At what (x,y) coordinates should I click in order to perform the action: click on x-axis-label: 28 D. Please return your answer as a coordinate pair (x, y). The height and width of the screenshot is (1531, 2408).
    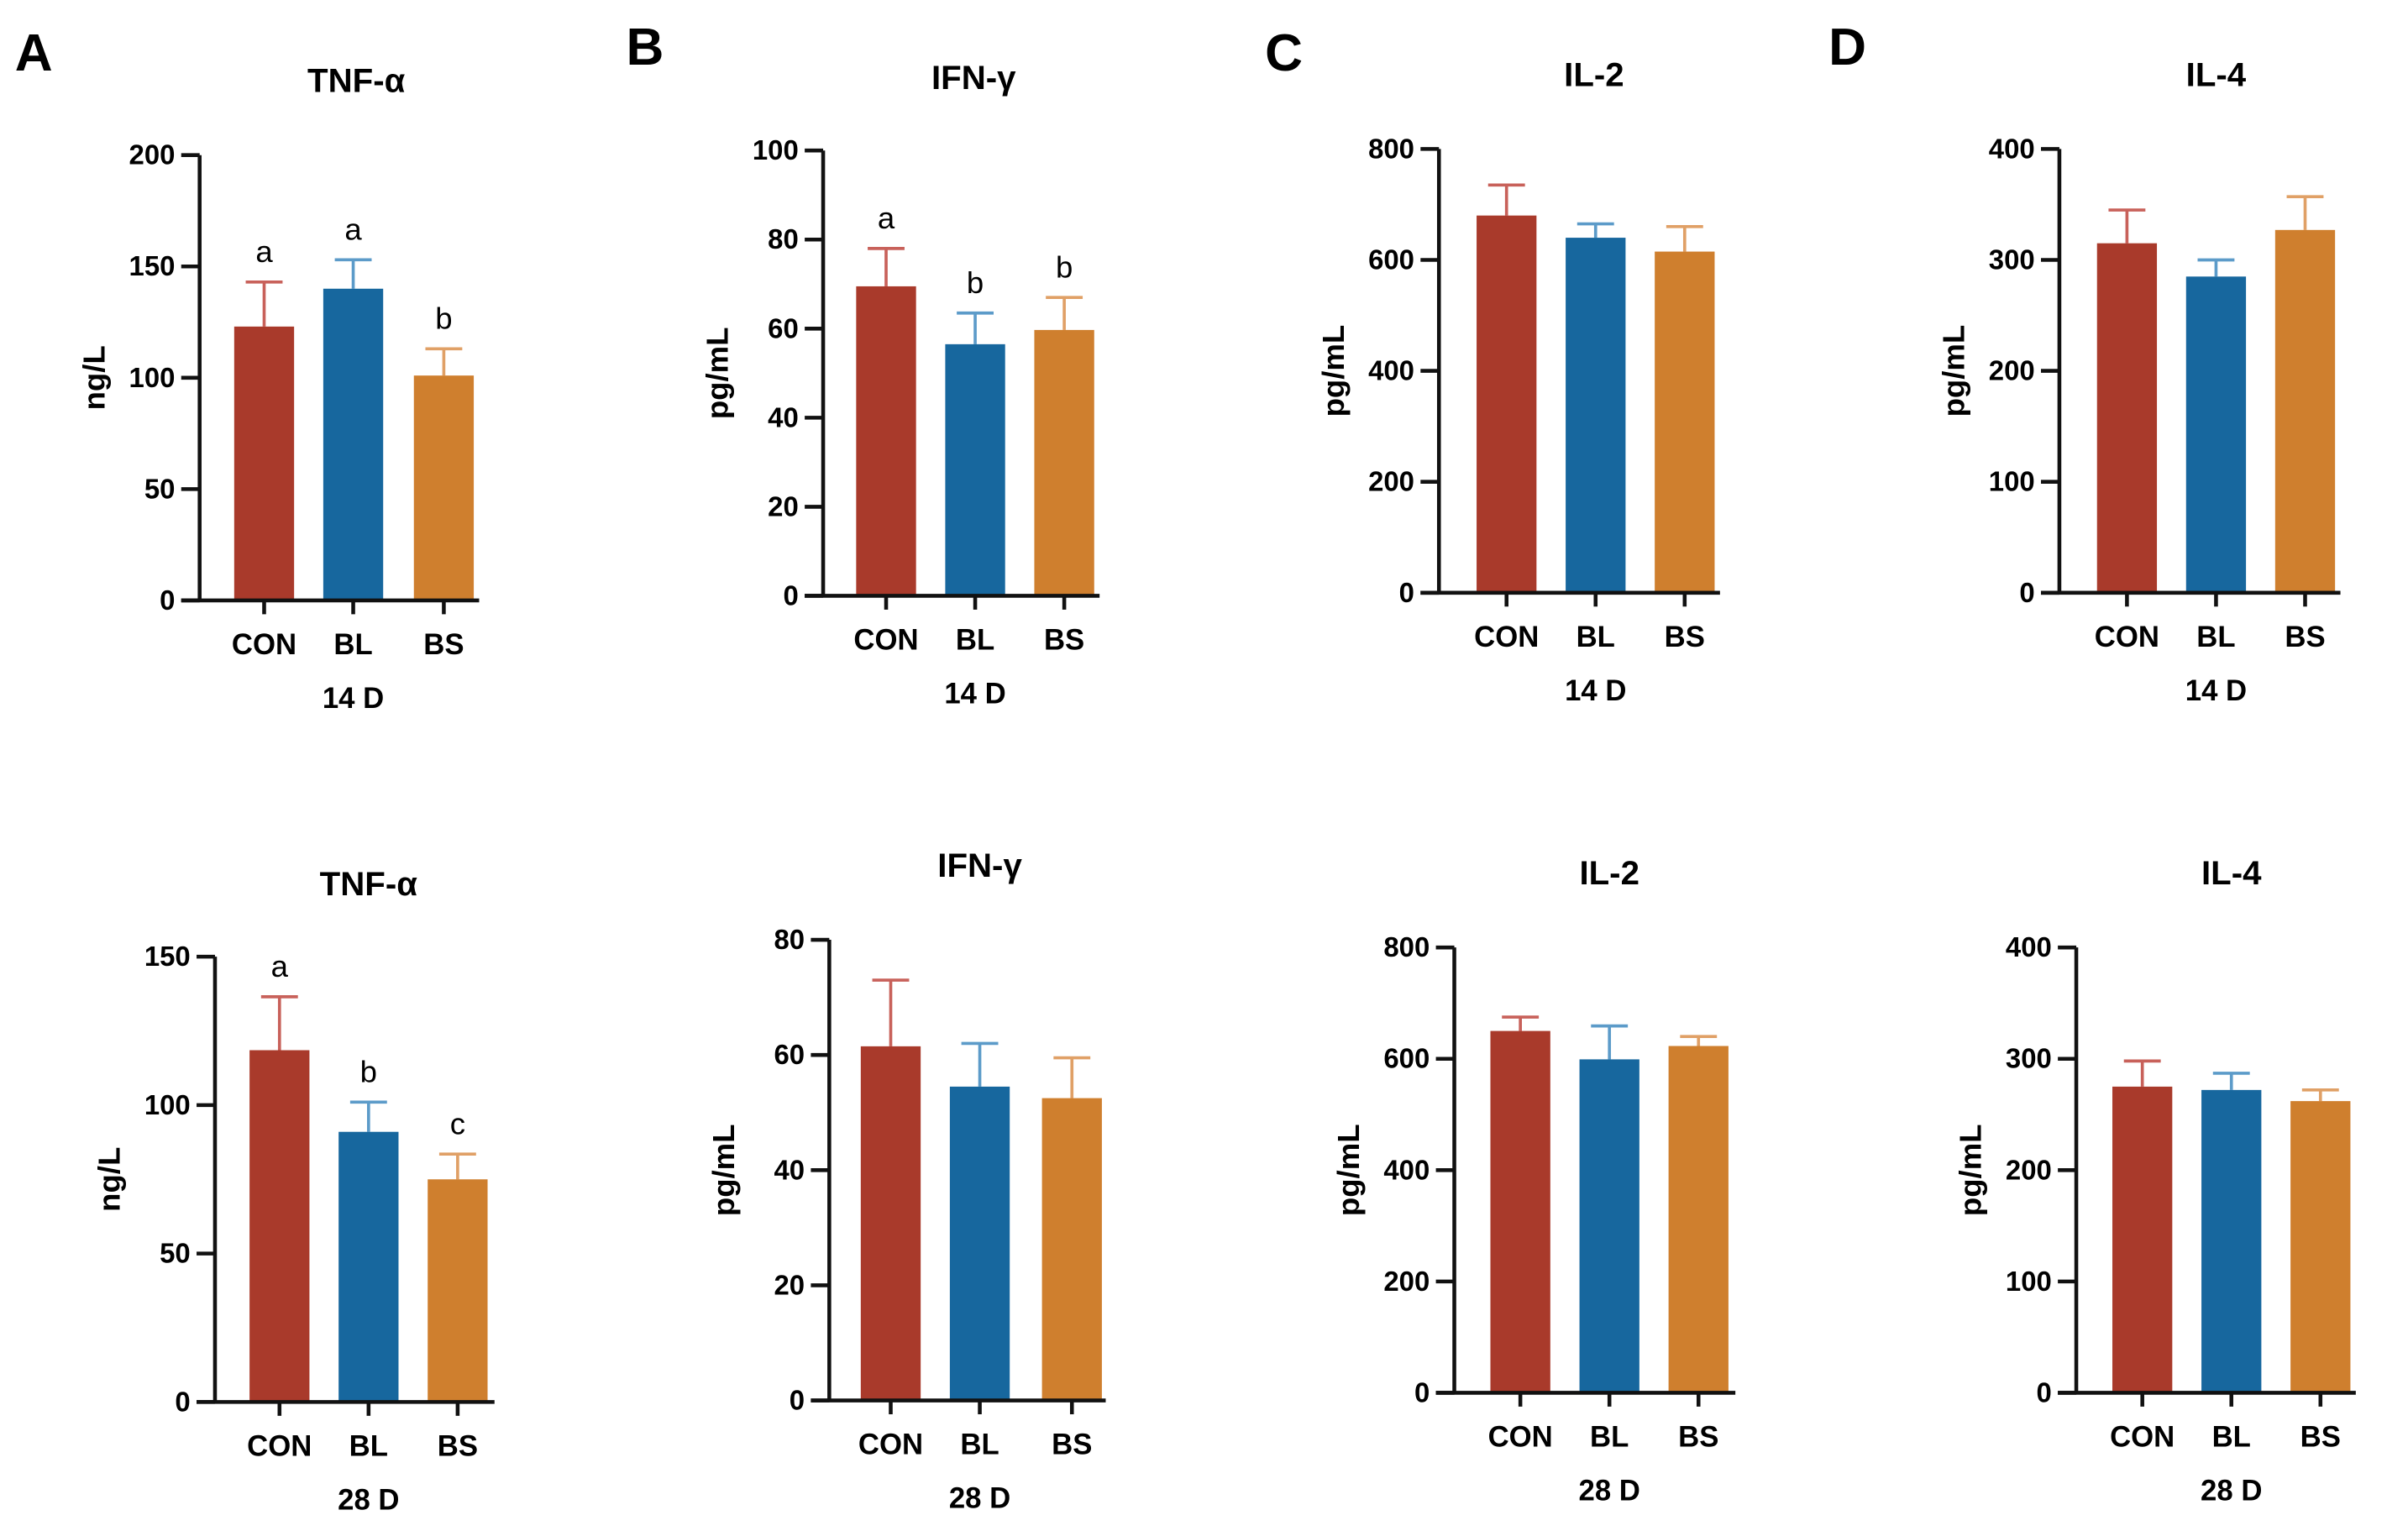
    Looking at the image, I should click on (1609, 1491).